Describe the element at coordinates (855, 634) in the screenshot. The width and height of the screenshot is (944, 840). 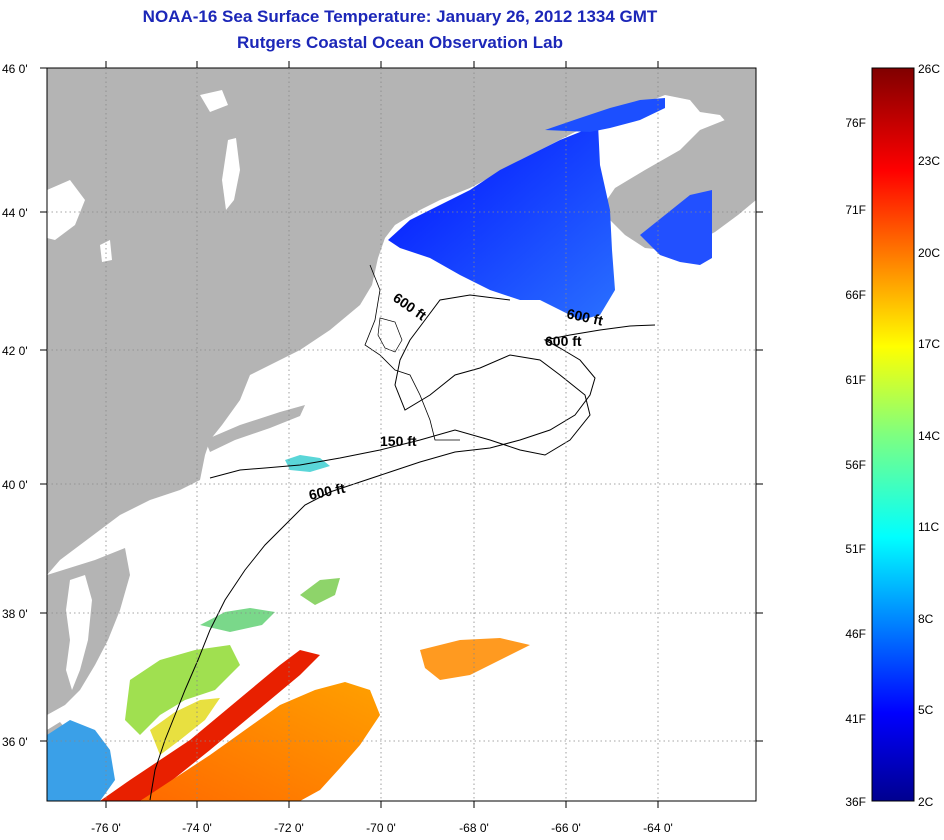
I see `colorbar-f-46: 46F` at that location.